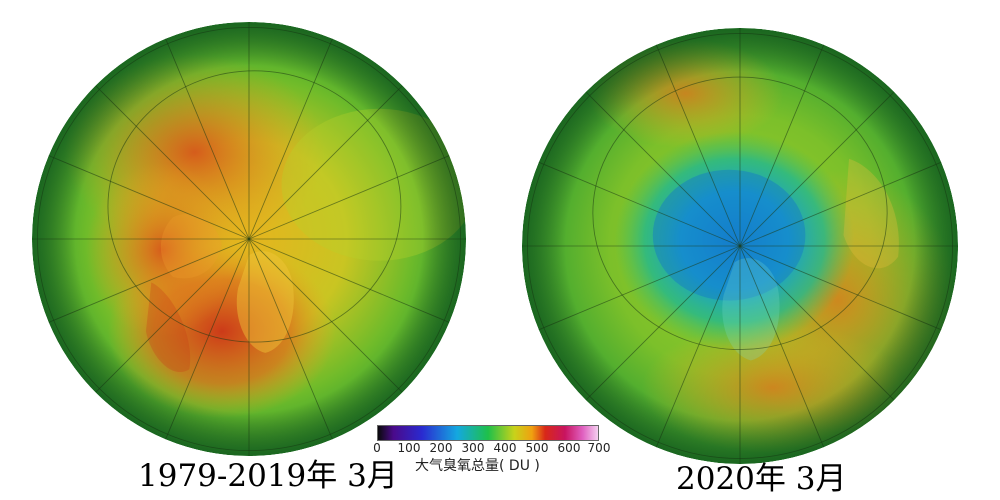 The height and width of the screenshot is (500, 1000). What do you see at coordinates (488, 433) in the screenshot?
I see `colorbar` at bounding box center [488, 433].